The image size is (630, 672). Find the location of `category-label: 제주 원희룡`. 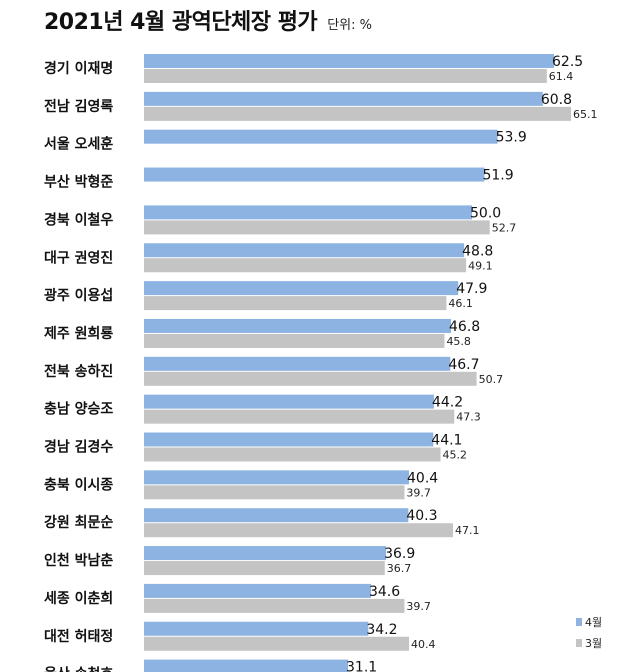

category-label: 제주 원희룡 is located at coordinates (78, 334).